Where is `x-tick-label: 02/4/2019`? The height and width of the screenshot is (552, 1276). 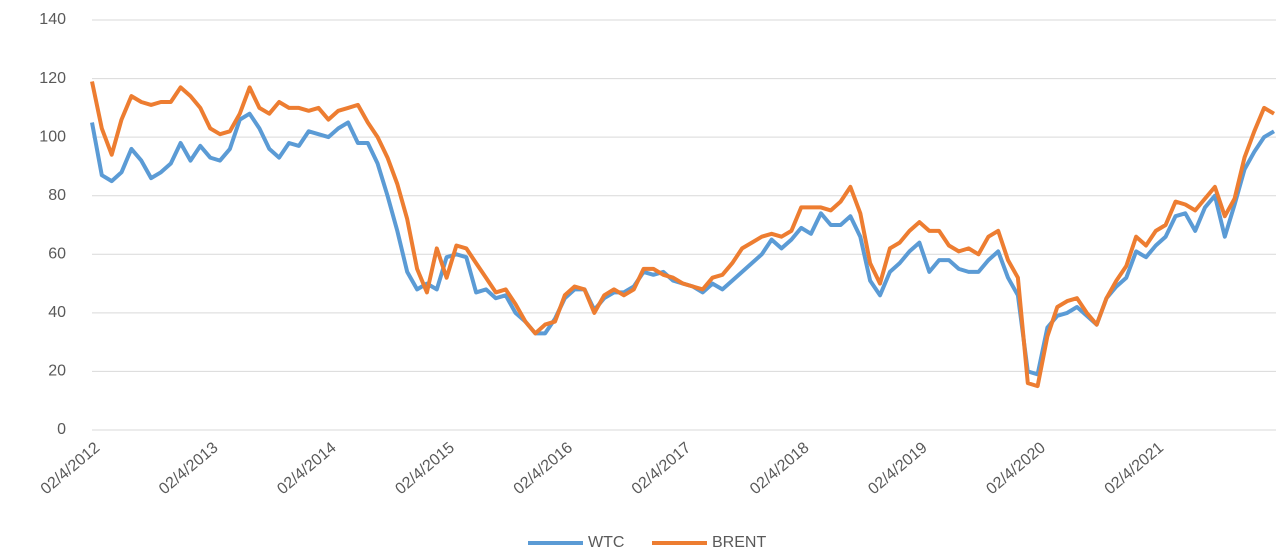
x-tick-label: 02/4/2019 is located at coordinates (898, 468).